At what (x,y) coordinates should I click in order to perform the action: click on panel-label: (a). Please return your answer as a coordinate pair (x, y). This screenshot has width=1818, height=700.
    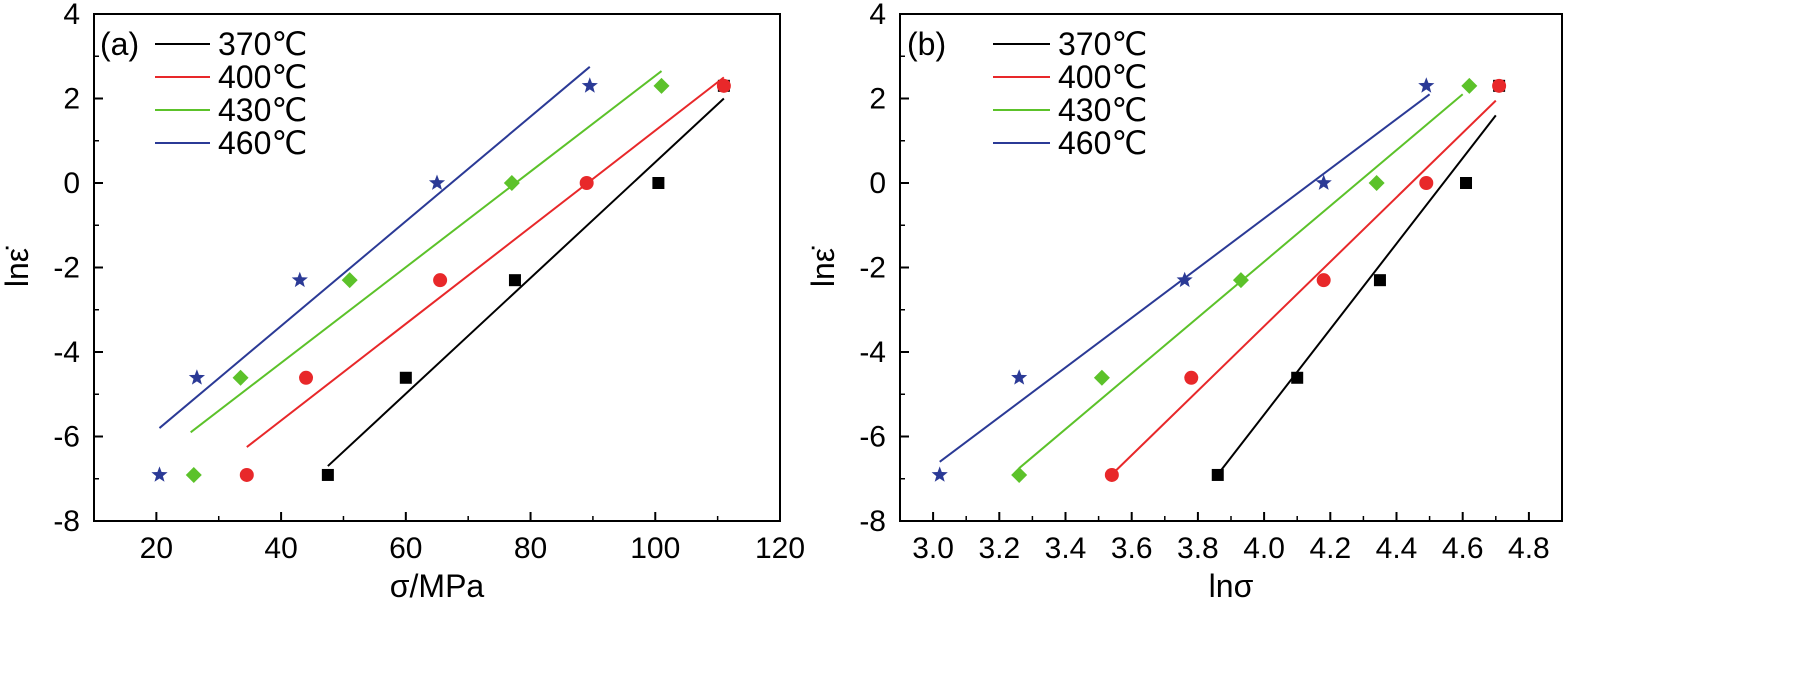
    Looking at the image, I should click on (119, 44).